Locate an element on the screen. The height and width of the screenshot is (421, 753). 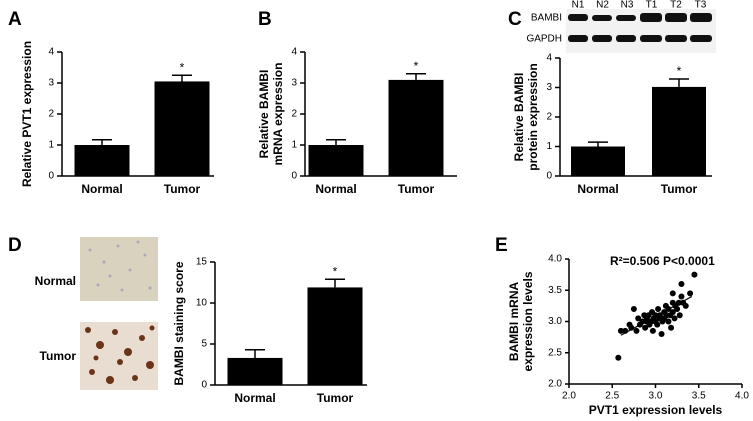
y-tick-label: 15 is located at coordinates (202, 262).